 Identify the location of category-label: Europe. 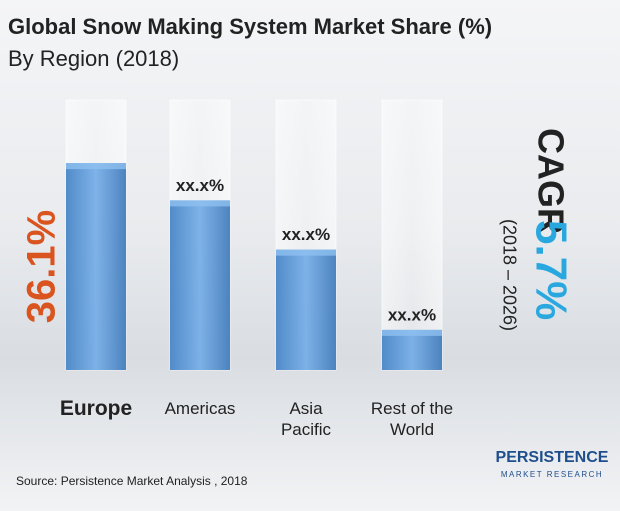
(96, 408).